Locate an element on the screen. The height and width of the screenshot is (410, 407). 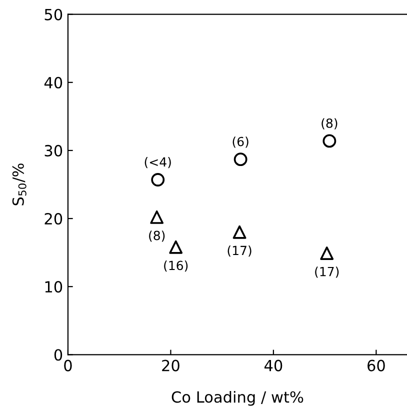
y-tick-label: 40 is located at coordinates (53, 82).